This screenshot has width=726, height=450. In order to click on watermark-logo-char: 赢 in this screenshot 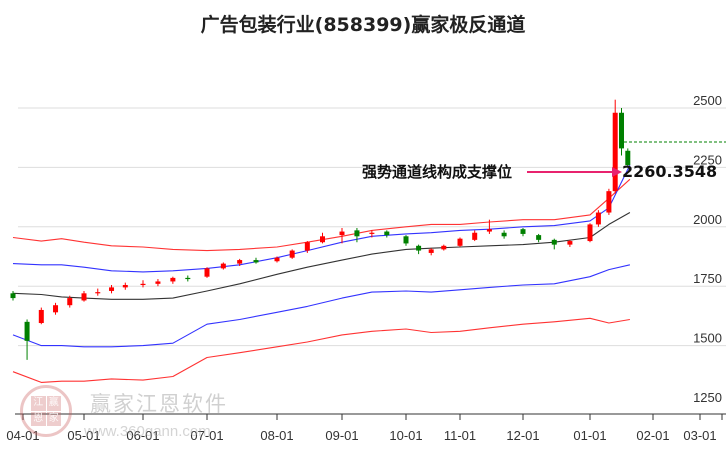, I will do `click(53, 403)`.